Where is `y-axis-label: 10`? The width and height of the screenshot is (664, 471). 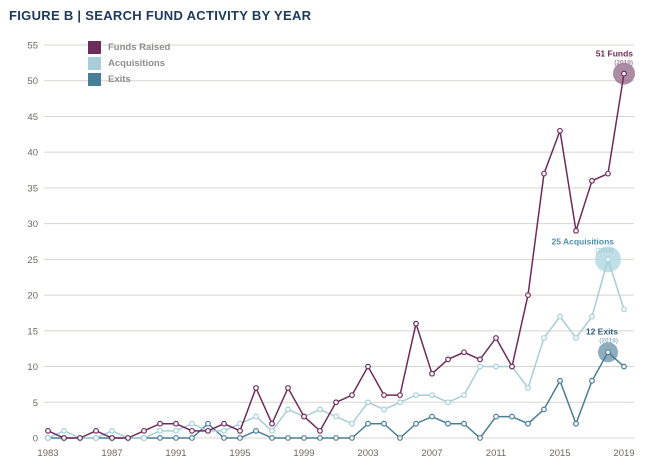
y-axis-label: 10 is located at coordinates (32, 367).